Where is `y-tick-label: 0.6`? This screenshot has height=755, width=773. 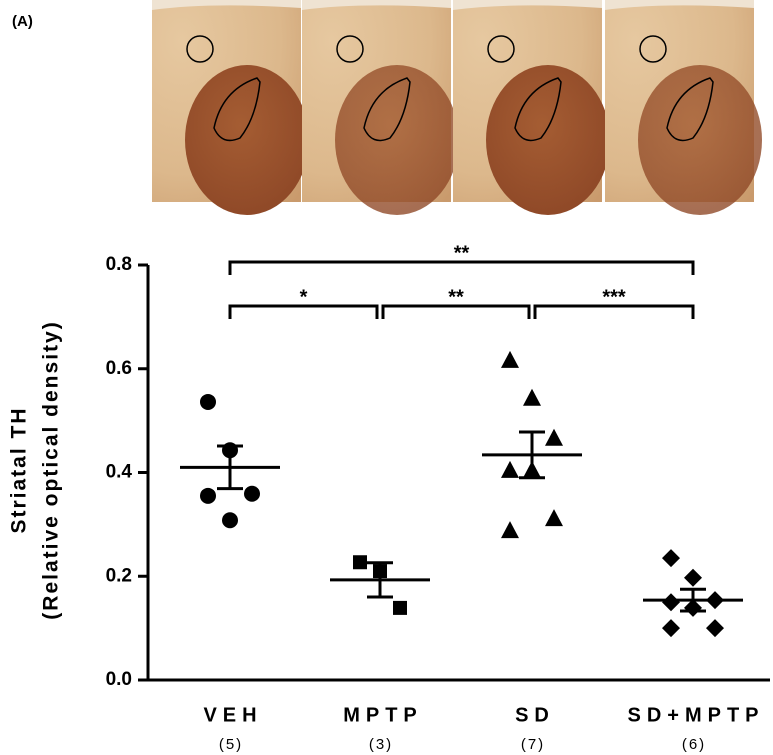 y-tick-label: 0.6 is located at coordinates (119, 368).